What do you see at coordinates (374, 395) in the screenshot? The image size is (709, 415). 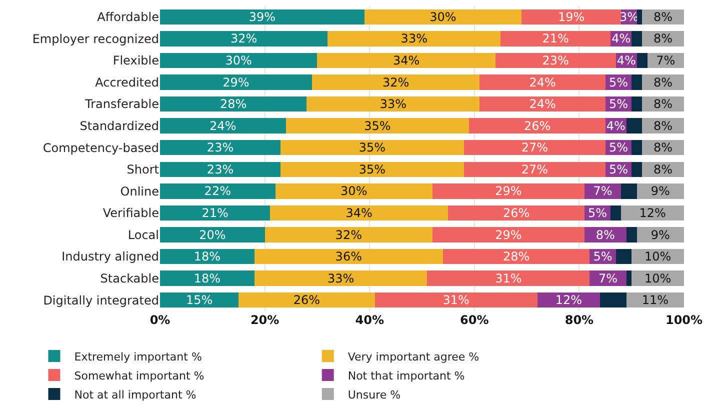 I see `legend-label: Unsure %` at bounding box center [374, 395].